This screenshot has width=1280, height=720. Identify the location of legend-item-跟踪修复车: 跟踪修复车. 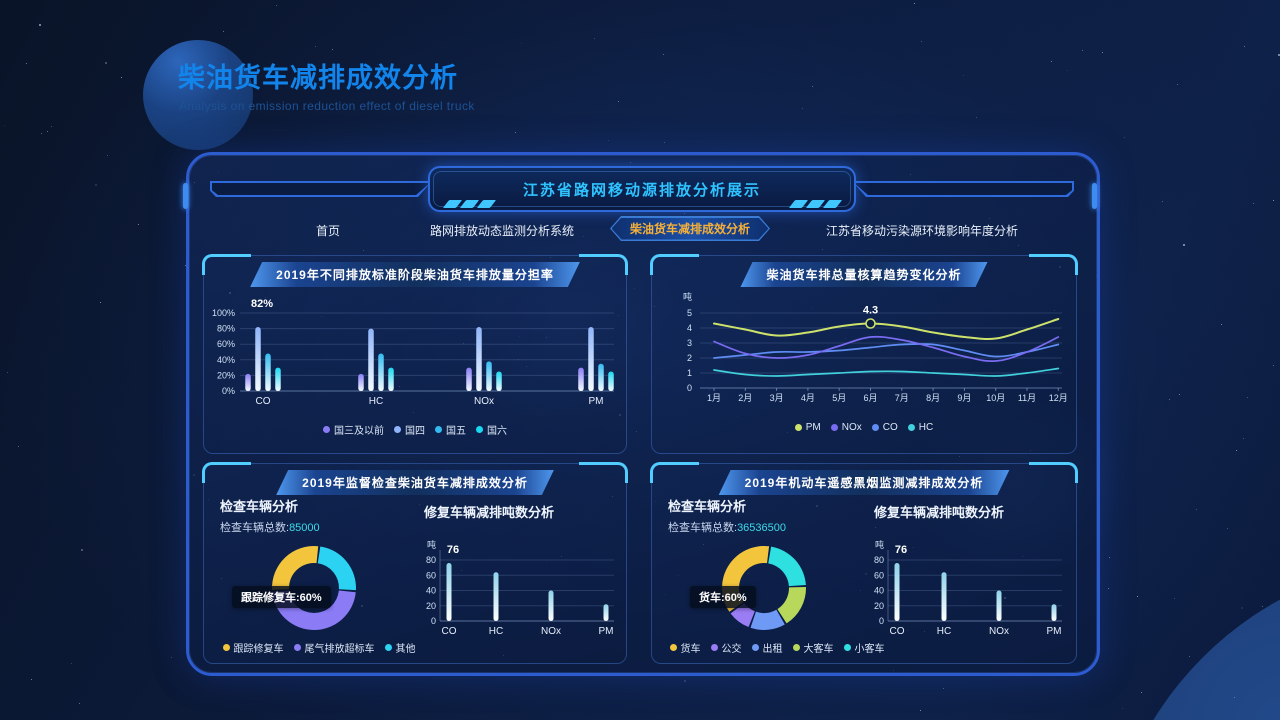
(253, 647).